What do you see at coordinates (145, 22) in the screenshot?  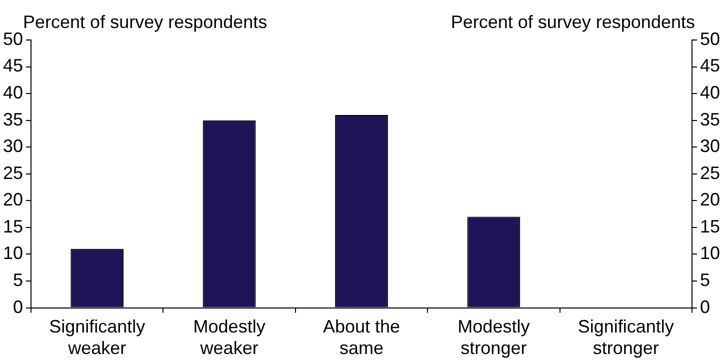 I see `y-axis-title: Percent of survey respondents` at bounding box center [145, 22].